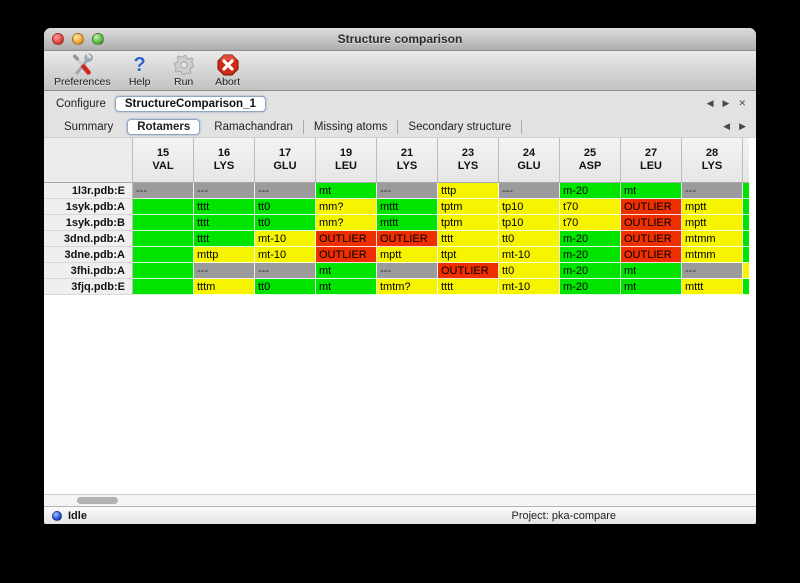  Describe the element at coordinates (351, 126) in the screenshot. I see `tab-missing-atoms: Missing atoms` at that location.